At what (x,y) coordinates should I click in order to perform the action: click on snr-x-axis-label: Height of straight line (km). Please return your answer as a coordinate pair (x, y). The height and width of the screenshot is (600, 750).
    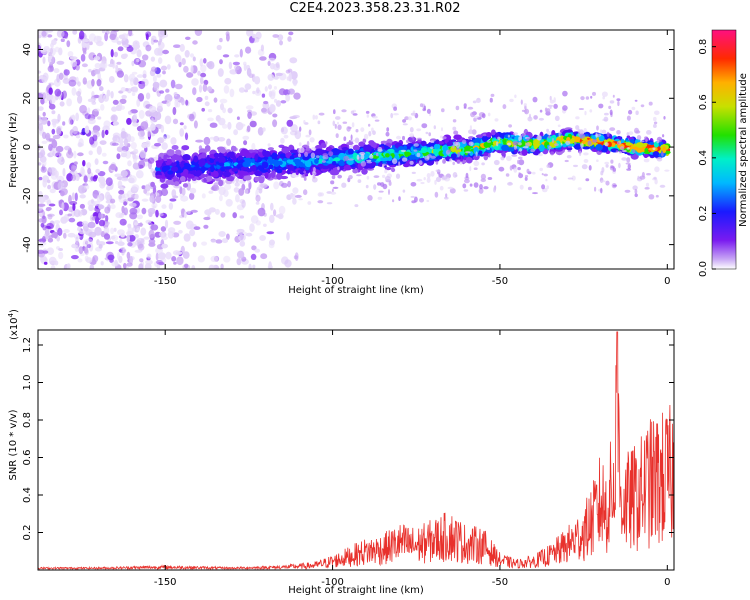
    Looking at the image, I should click on (356, 590).